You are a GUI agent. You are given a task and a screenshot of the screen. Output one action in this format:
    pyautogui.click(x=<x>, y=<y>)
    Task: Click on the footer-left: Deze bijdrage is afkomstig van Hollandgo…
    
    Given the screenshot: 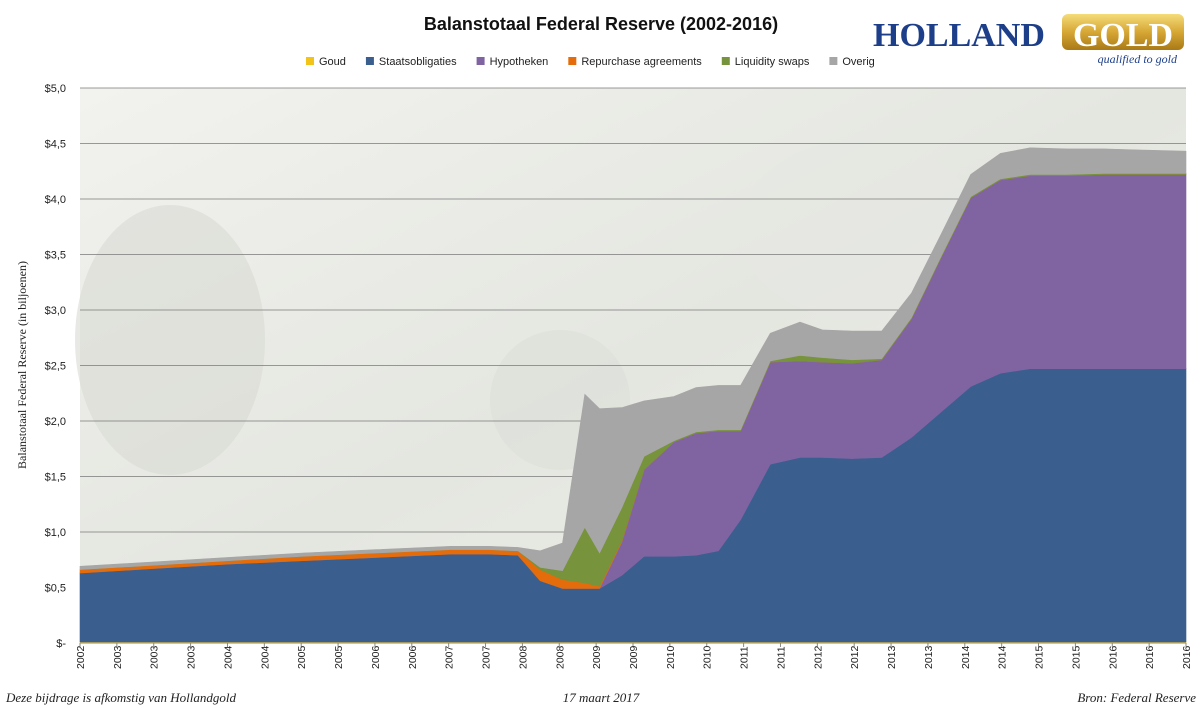 What is the action you would take?
    pyautogui.click(x=121, y=697)
    